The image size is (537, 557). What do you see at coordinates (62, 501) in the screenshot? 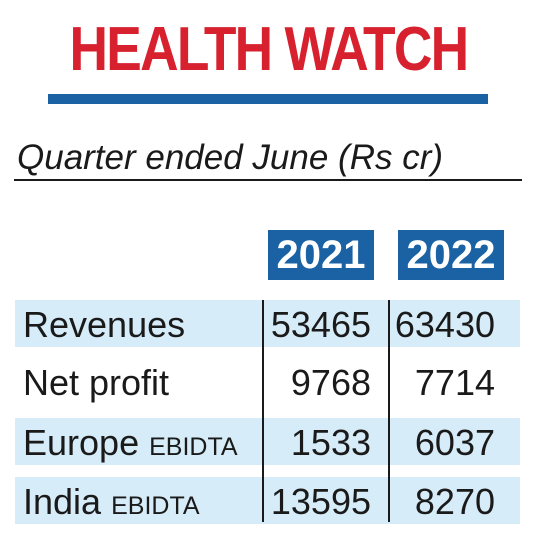
I see `row-label-text: India` at bounding box center [62, 501].